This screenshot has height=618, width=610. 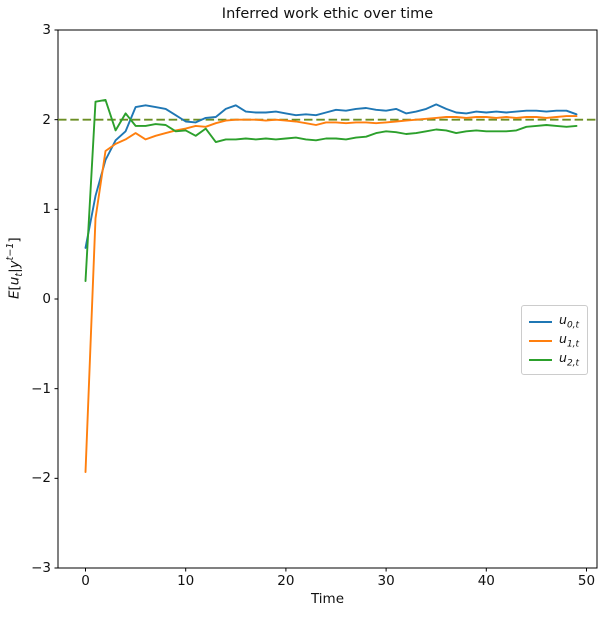 I want to click on legend-label-u0: u0,t, so click(x=569, y=321).